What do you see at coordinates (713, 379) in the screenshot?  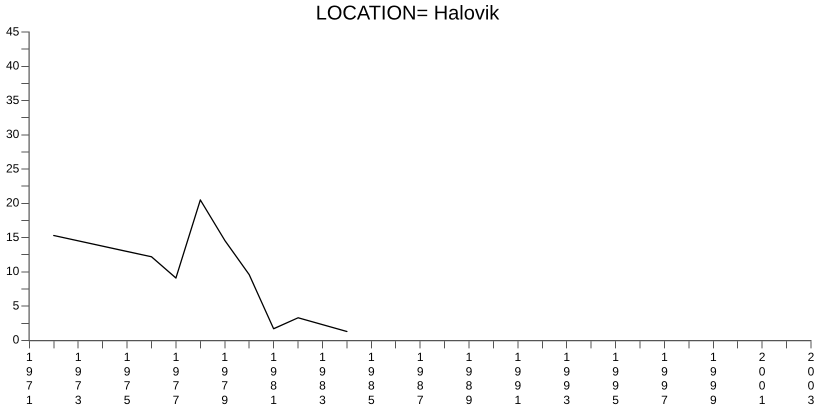 I see `x-tick-label: 1 9 9 9` at bounding box center [713, 379].